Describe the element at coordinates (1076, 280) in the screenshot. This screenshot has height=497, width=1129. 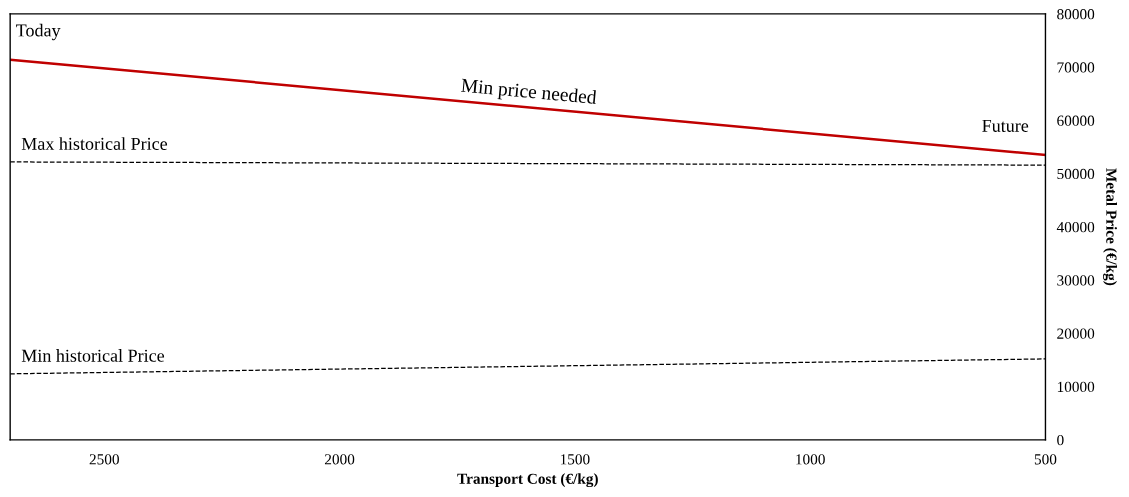
I see `y-tick-label: 30000` at that location.